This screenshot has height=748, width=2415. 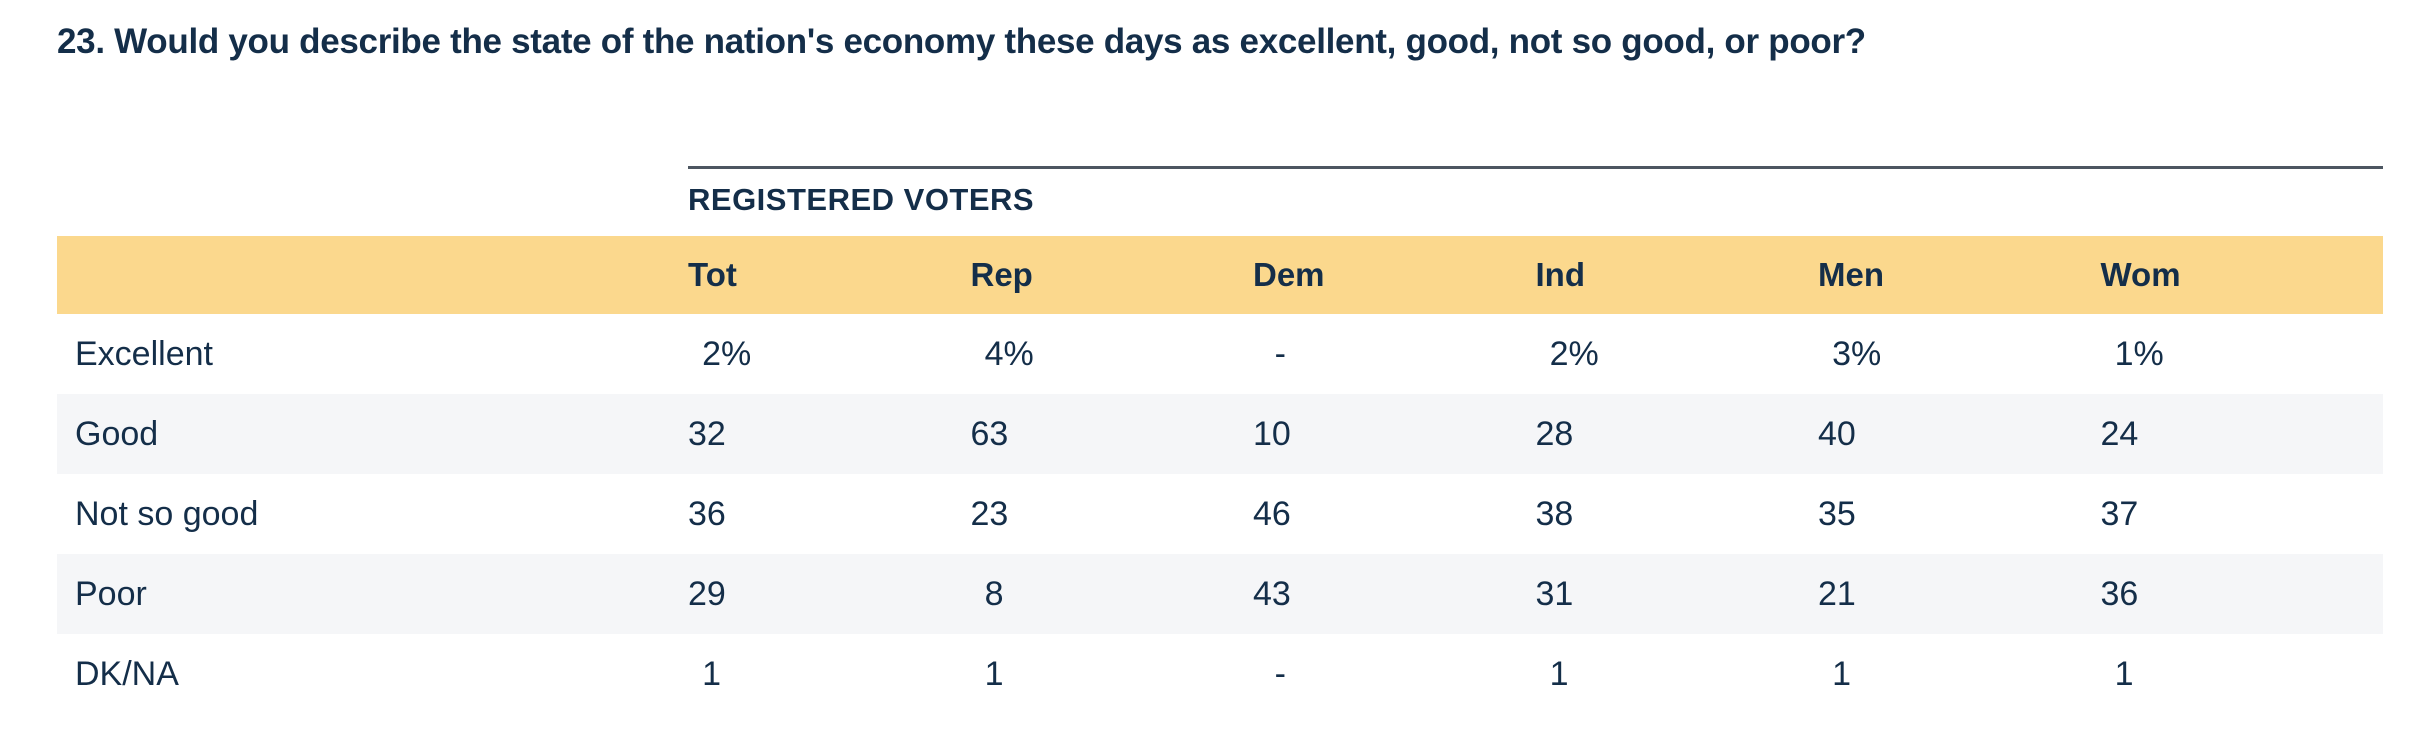 I want to click on table-row-dk-na: DK/NA 1 1 - 1 1 1, so click(x=1220, y=674).